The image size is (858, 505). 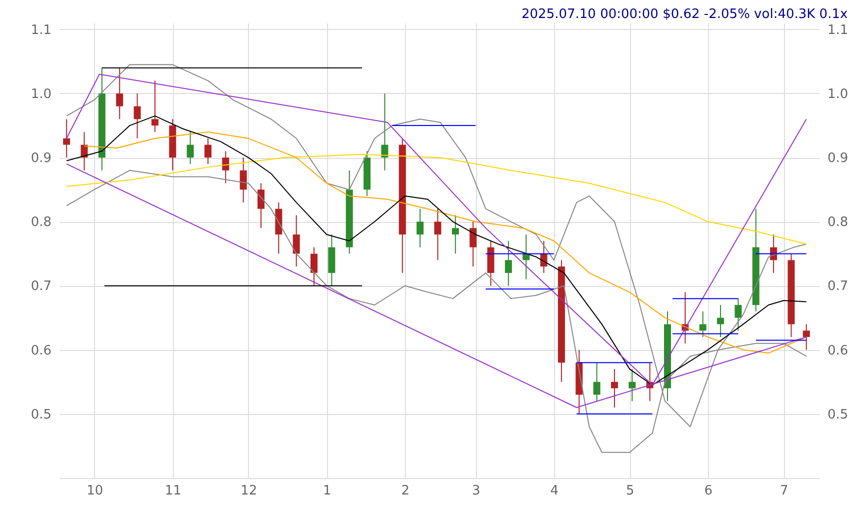 What do you see at coordinates (554, 491) in the screenshot?
I see `x-tick-label: 4` at bounding box center [554, 491].